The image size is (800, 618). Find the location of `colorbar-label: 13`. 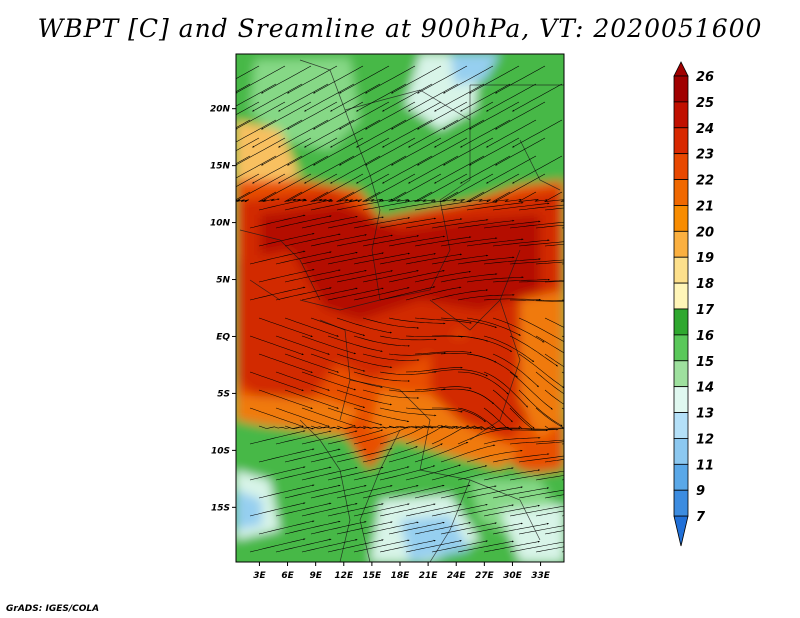

colorbar-label: 13 is located at coordinates (705, 414).